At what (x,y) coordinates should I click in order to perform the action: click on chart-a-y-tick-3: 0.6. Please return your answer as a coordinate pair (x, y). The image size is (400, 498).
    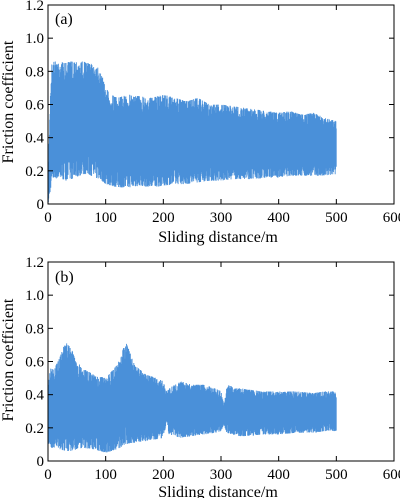
    Looking at the image, I should click on (34, 106).